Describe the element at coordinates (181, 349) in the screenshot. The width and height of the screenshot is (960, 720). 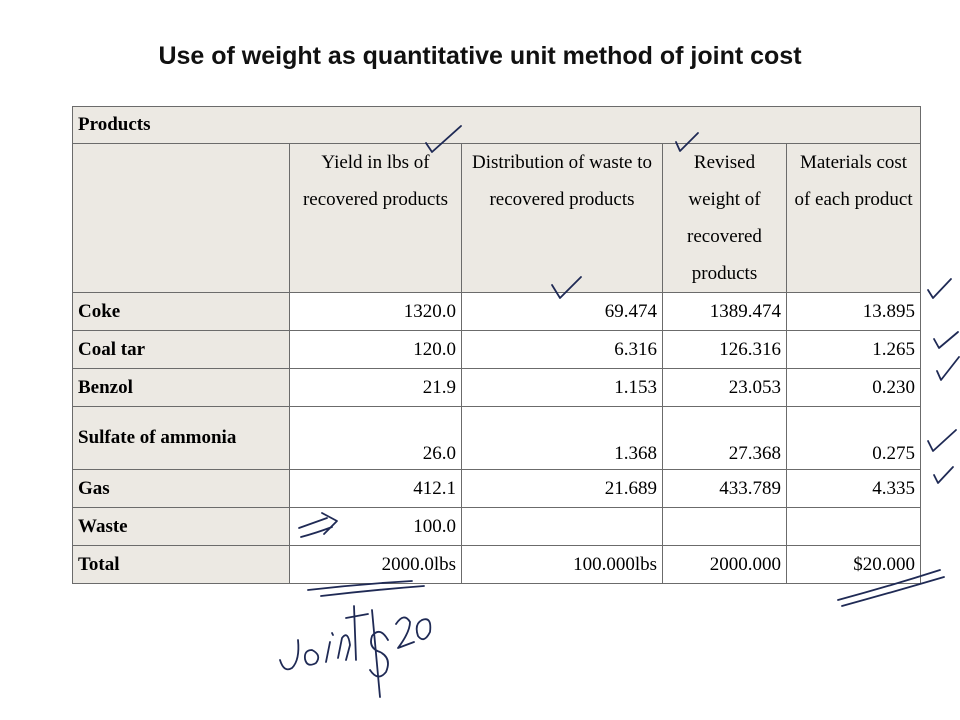
I see `row-label: Coal tar` at that location.